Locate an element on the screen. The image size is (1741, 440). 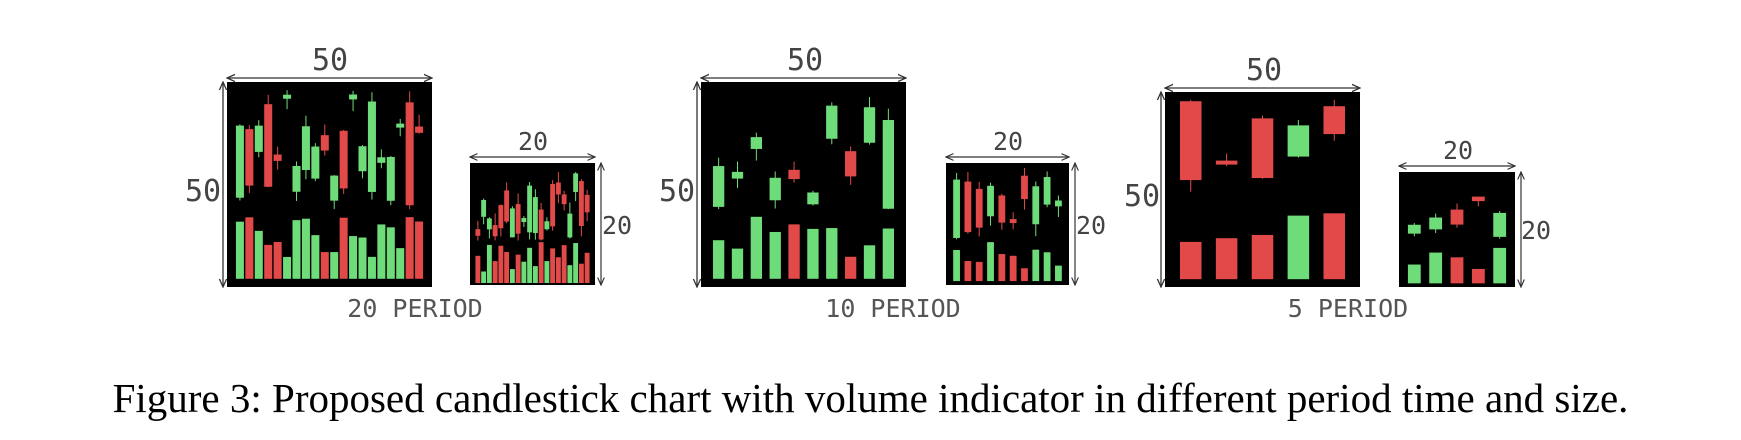
period-label: 10 PERIOD is located at coordinates (892, 308).